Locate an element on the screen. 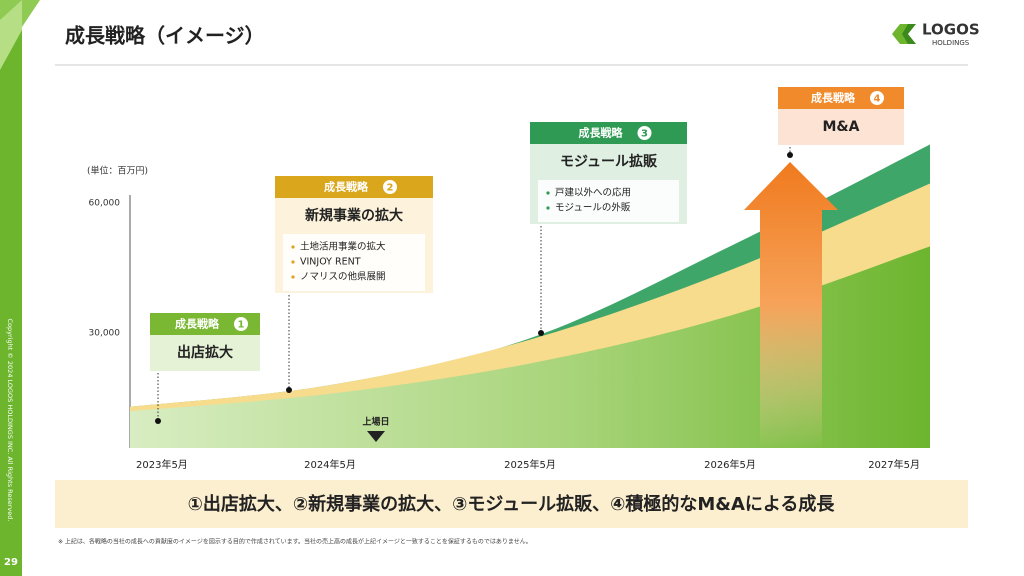  banner-bg is located at coordinates (511, 504).